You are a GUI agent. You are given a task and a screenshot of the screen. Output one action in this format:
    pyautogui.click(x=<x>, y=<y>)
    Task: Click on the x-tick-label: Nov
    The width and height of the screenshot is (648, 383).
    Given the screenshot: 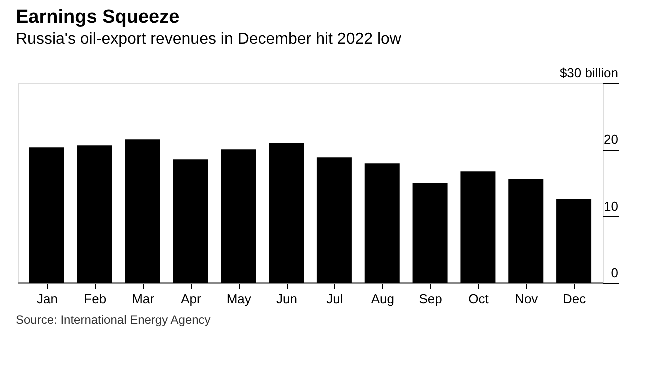 What is the action you would take?
    pyautogui.click(x=527, y=299)
    